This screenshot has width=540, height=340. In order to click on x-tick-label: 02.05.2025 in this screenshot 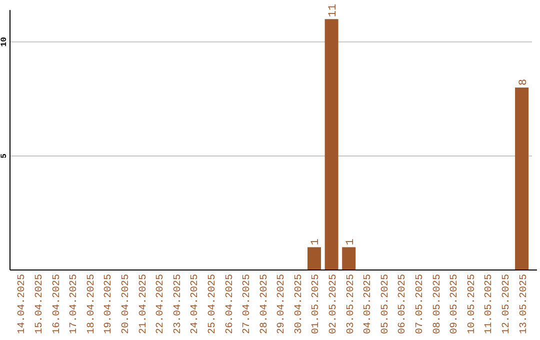, I will do `click(334, 304)`.